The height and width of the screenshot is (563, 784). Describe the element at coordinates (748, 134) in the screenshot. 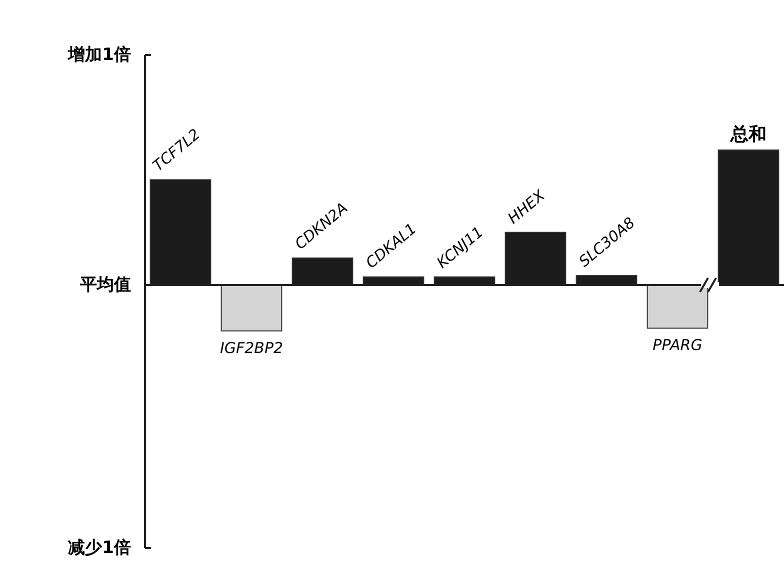

I see `x-tick-label: 总和` at that location.